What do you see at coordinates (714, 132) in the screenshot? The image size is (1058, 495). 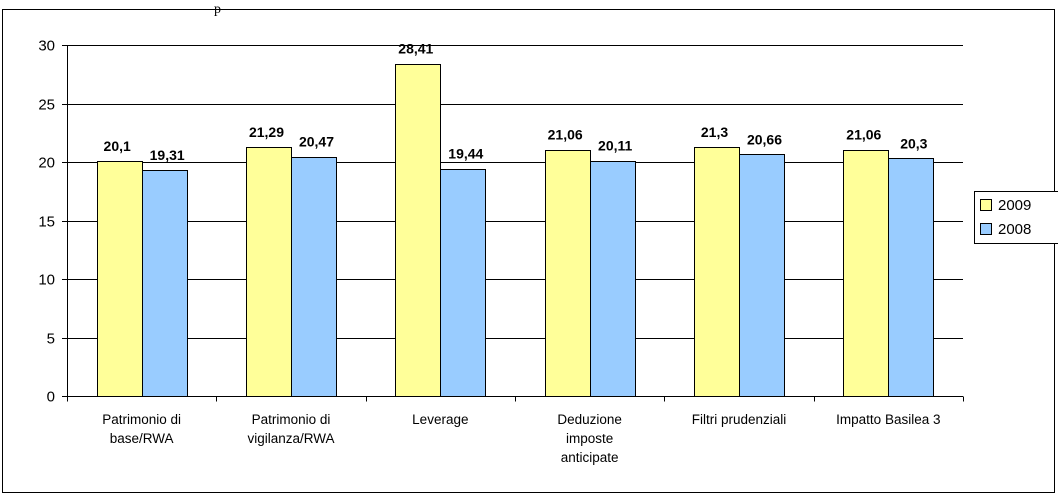 I see `data-label-2009-4: 21,3` at bounding box center [714, 132].